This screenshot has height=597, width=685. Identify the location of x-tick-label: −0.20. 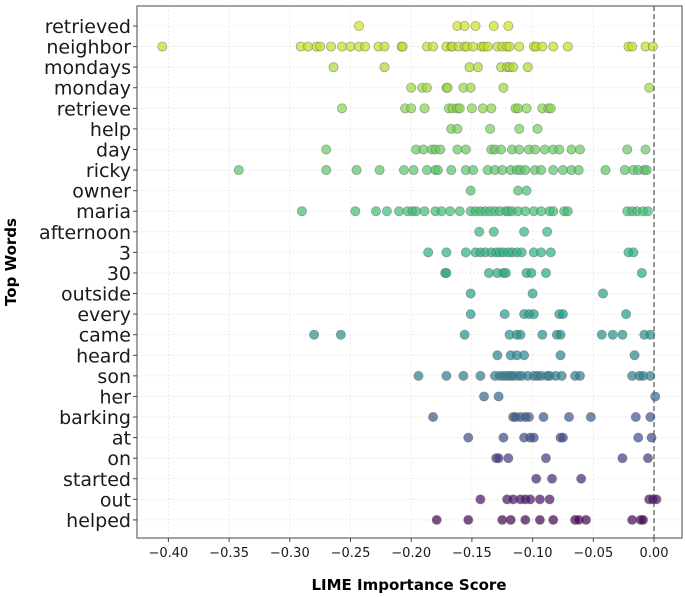
(411, 553).